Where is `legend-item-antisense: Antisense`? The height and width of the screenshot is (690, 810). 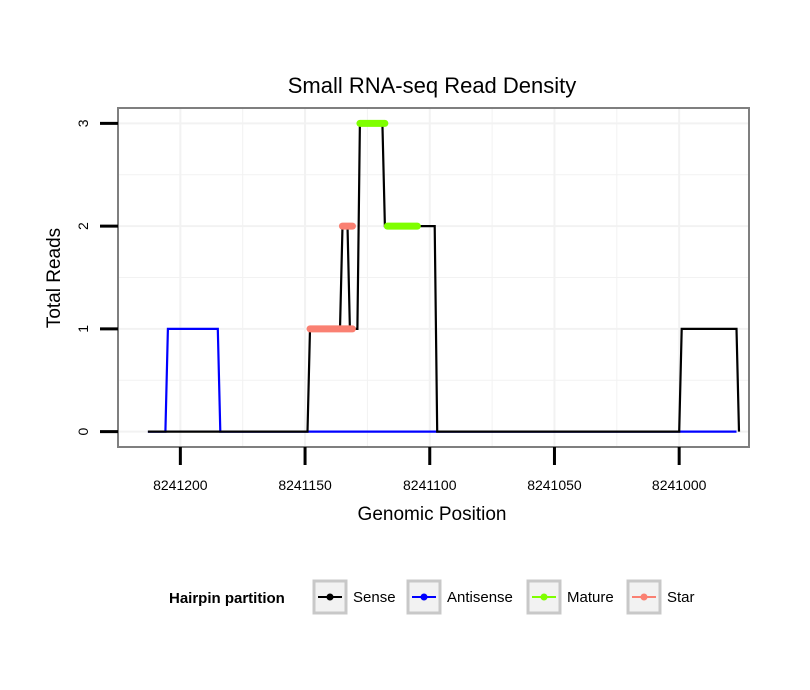
legend-item-antisense: Antisense is located at coordinates (459, 597).